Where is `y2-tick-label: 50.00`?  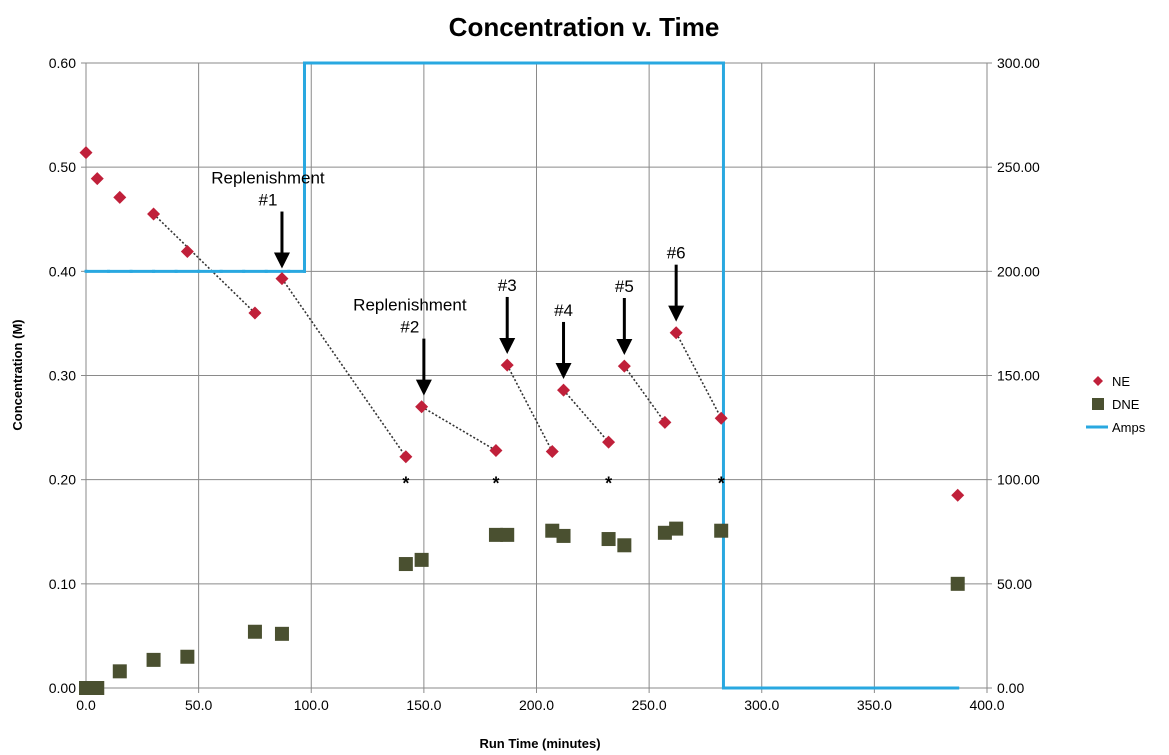 y2-tick-label: 50.00 is located at coordinates (1014, 584).